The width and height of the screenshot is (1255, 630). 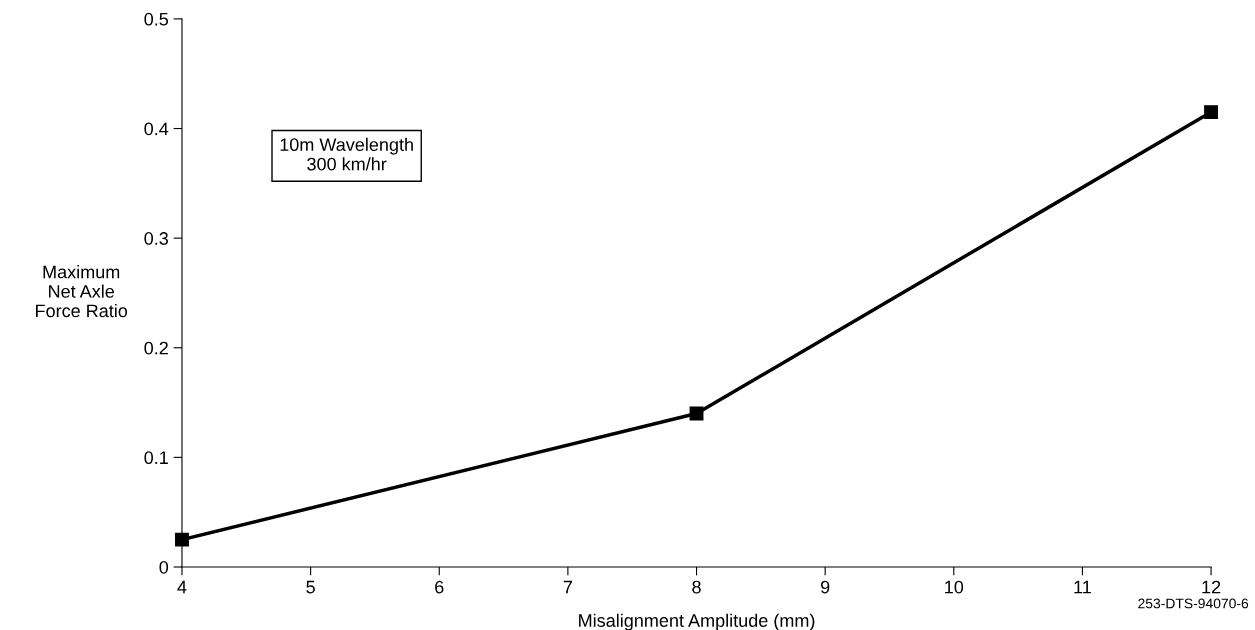 What do you see at coordinates (156, 238) in the screenshot?
I see `y-tick-label: 0.3` at bounding box center [156, 238].